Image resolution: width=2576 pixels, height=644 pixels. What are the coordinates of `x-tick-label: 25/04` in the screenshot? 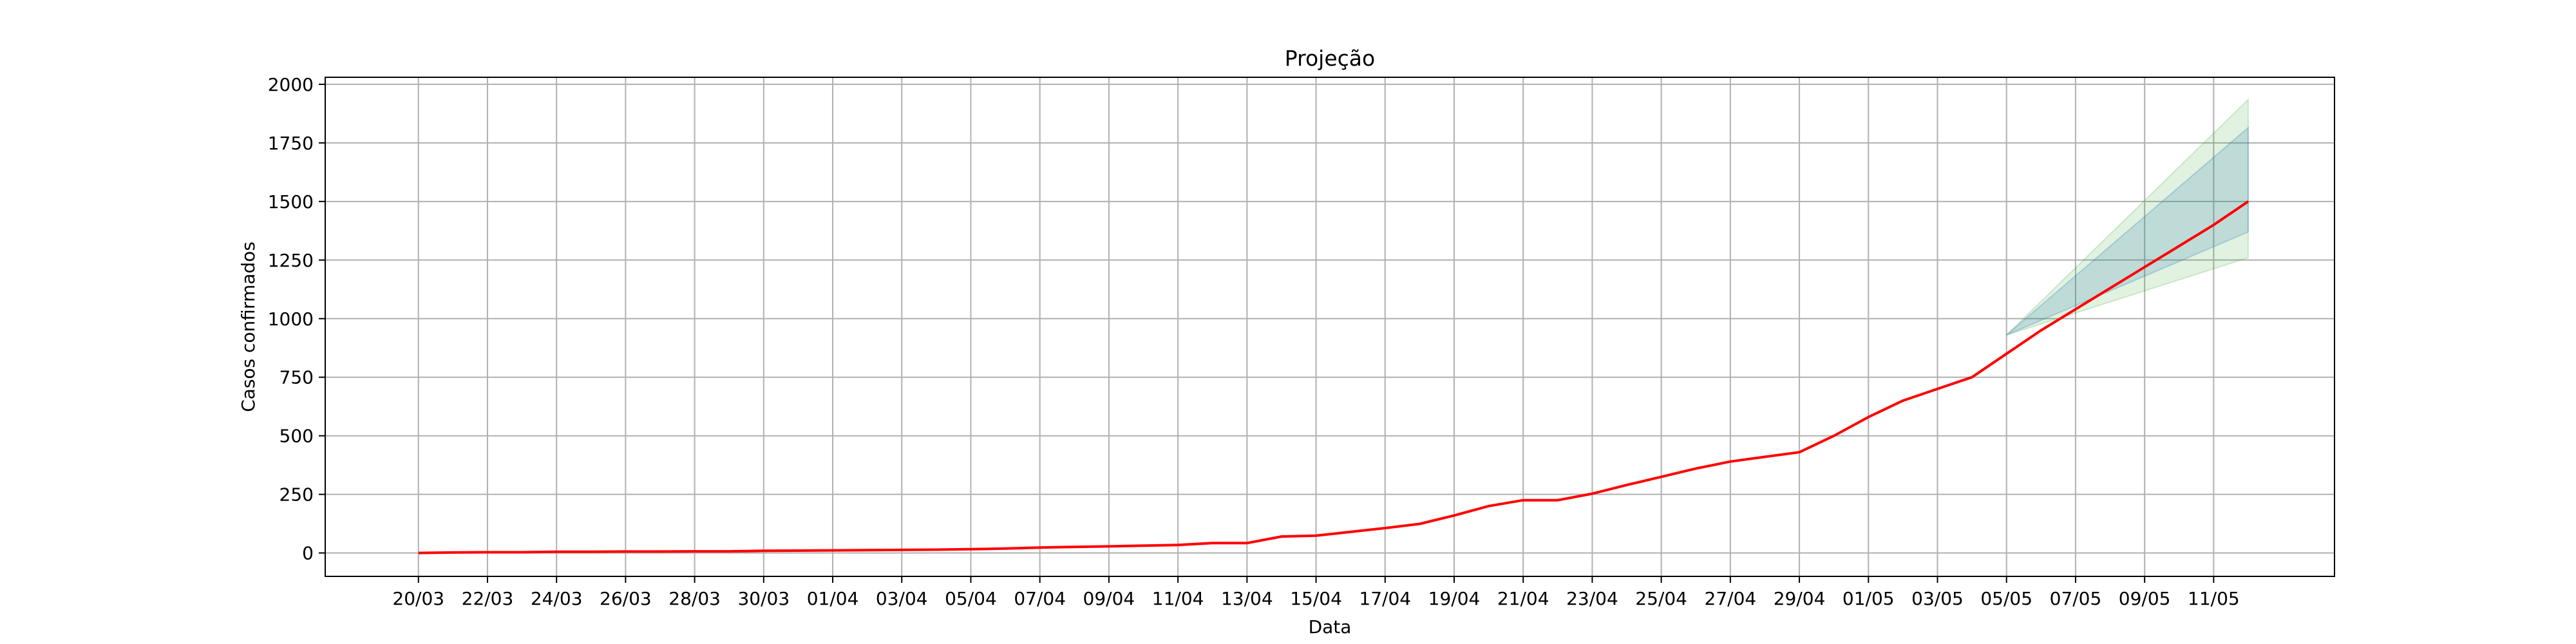 It's located at (1661, 598).